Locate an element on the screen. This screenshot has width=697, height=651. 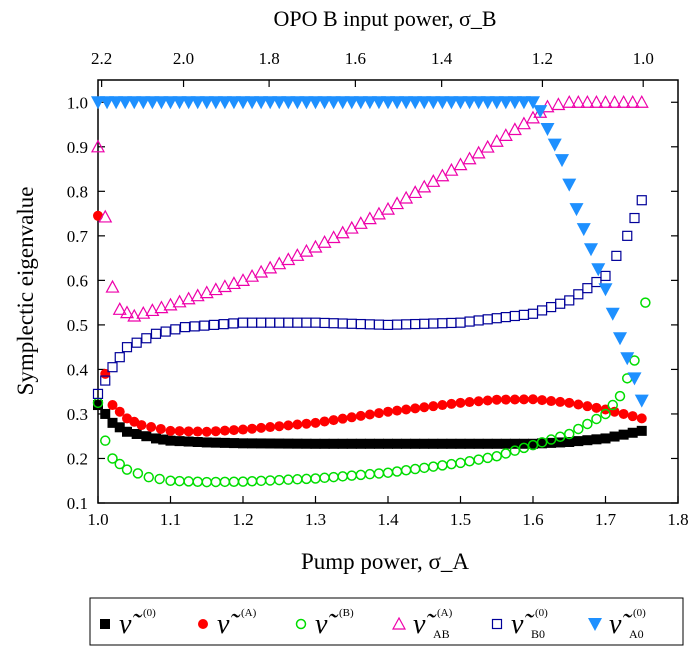
top-tick-label: 1.6 is located at coordinates (355, 58).